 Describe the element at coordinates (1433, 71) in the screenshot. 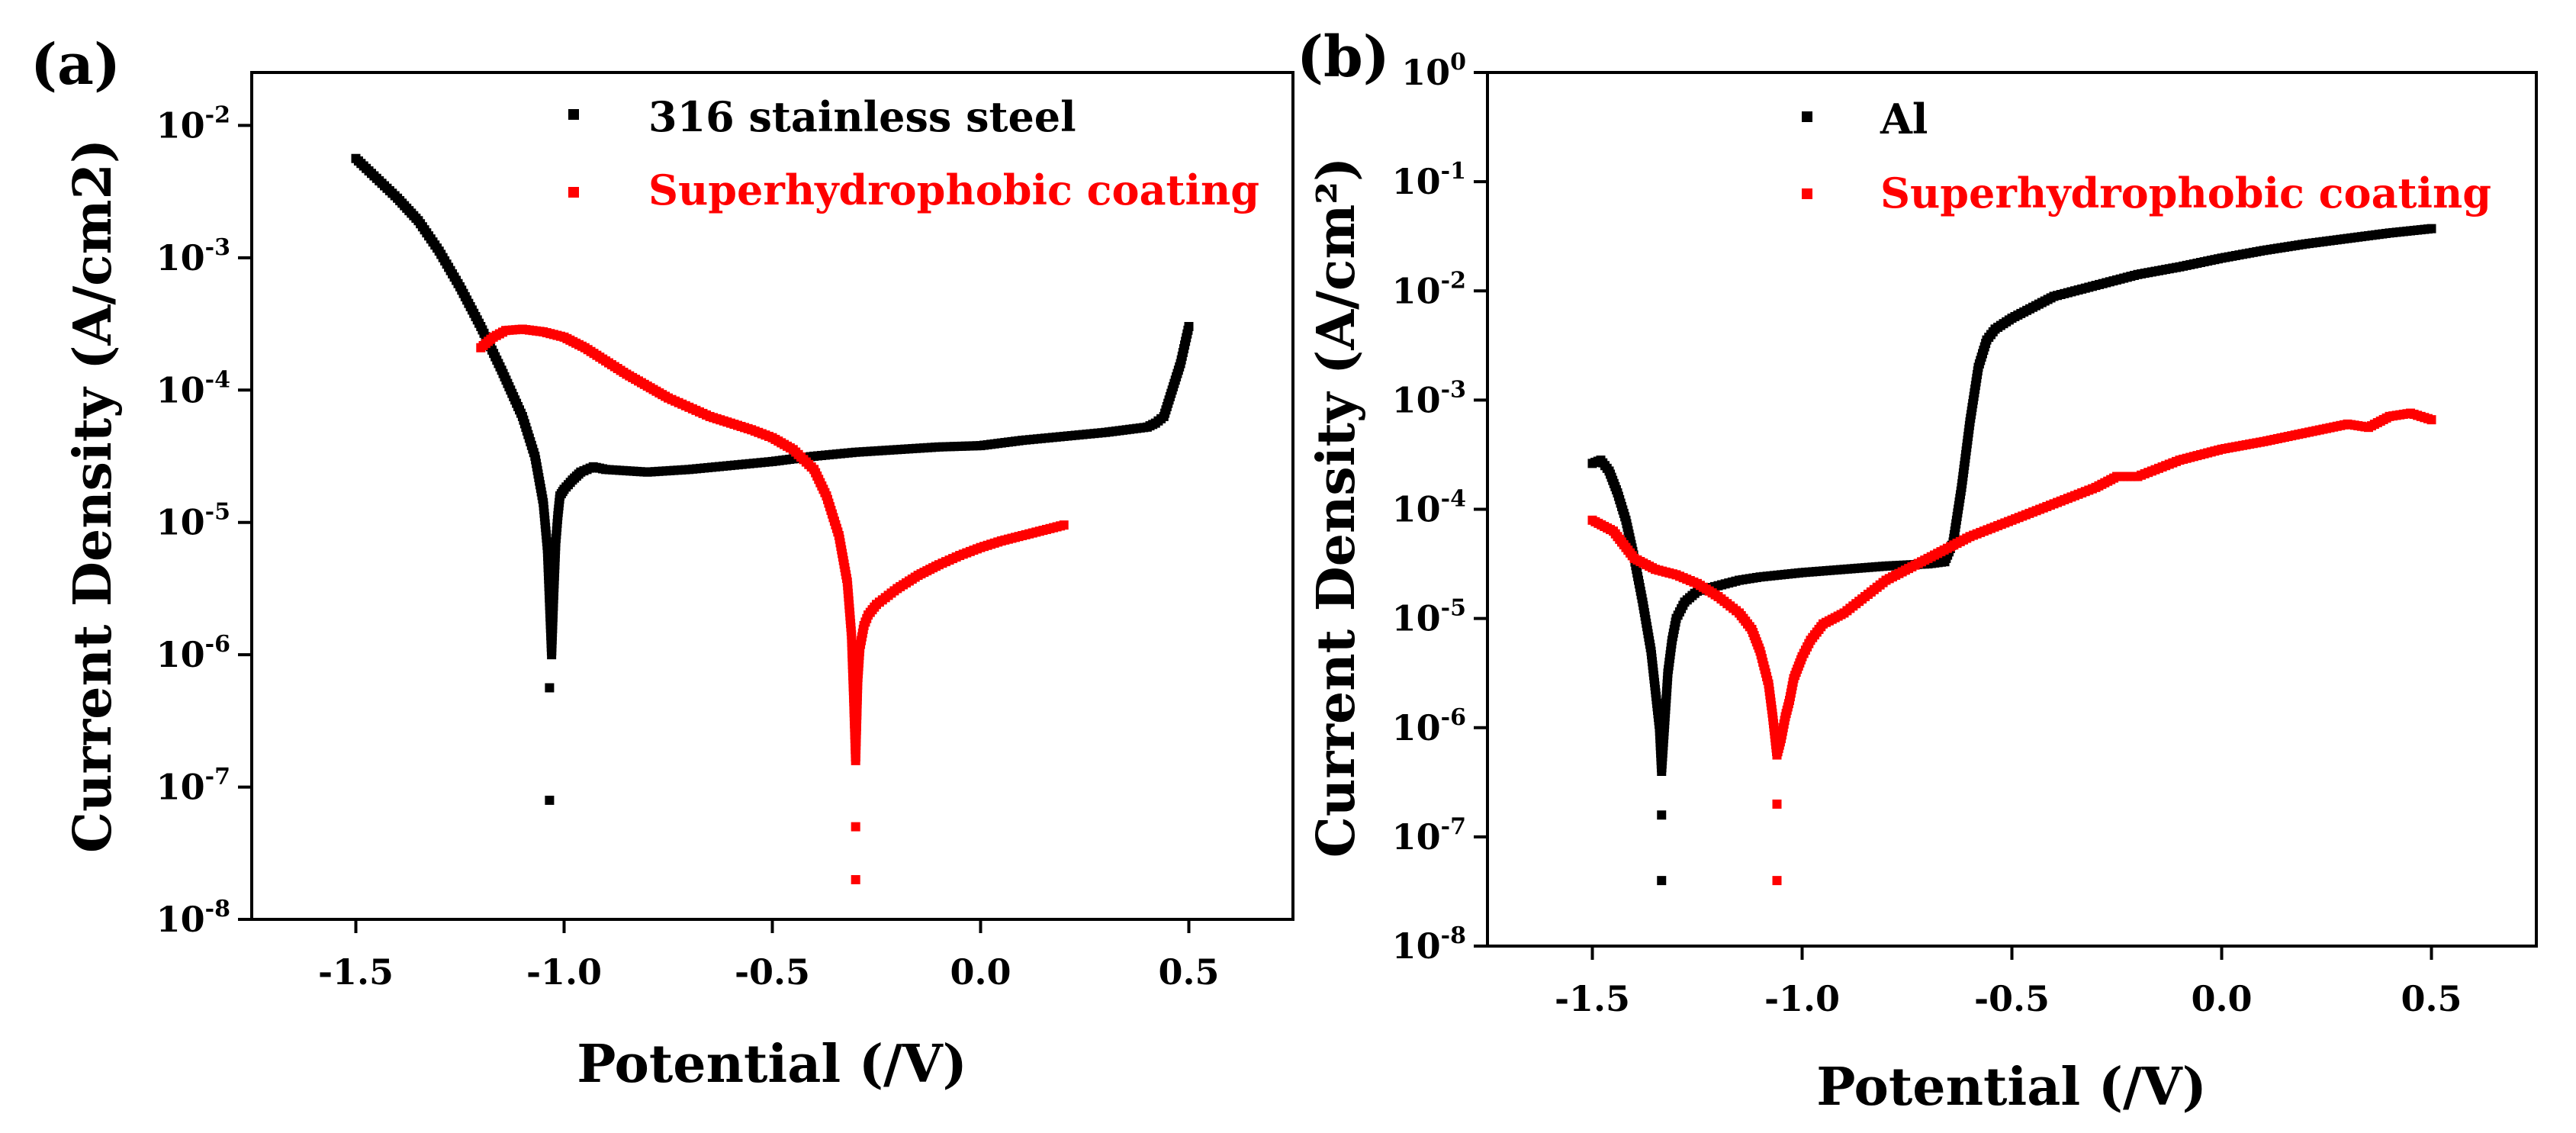

I see `y-tick-label-b-8: 10⁰` at that location.